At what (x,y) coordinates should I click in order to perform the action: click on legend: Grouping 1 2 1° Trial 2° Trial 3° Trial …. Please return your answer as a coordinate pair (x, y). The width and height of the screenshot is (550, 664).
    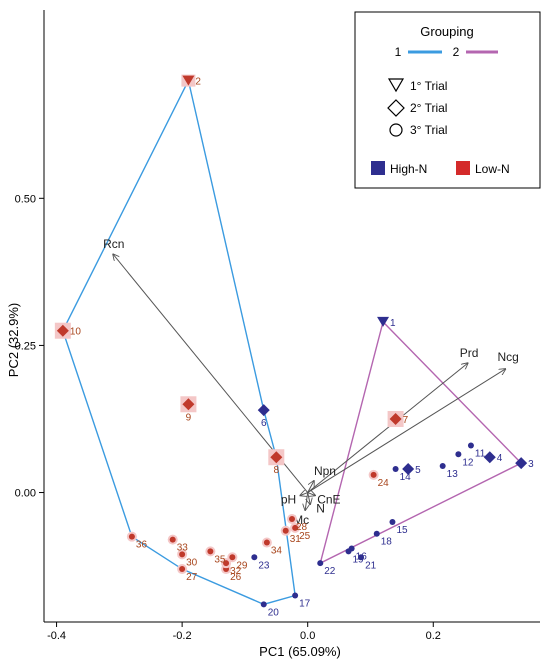
    Looking at the image, I should click on (447, 100).